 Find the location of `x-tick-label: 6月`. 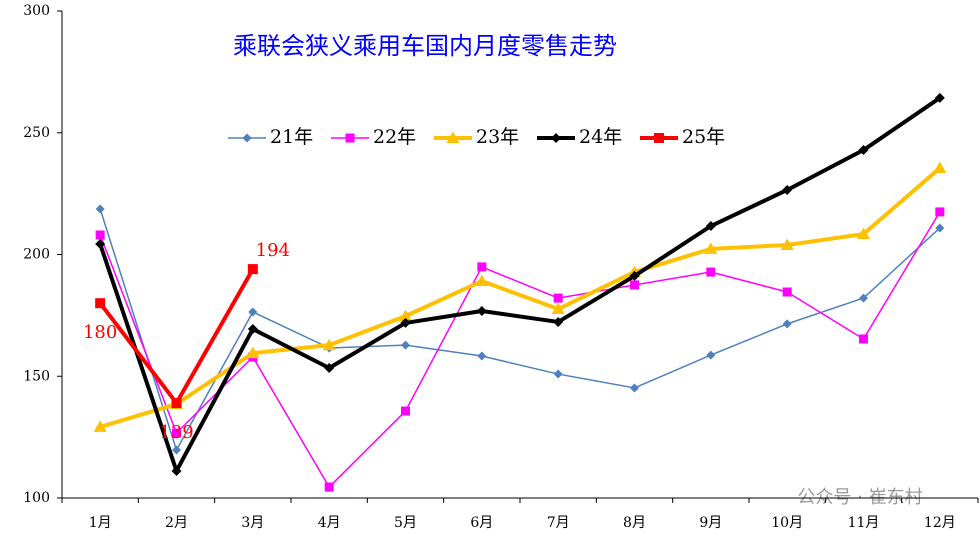

x-tick-label: 6月 is located at coordinates (481, 523).